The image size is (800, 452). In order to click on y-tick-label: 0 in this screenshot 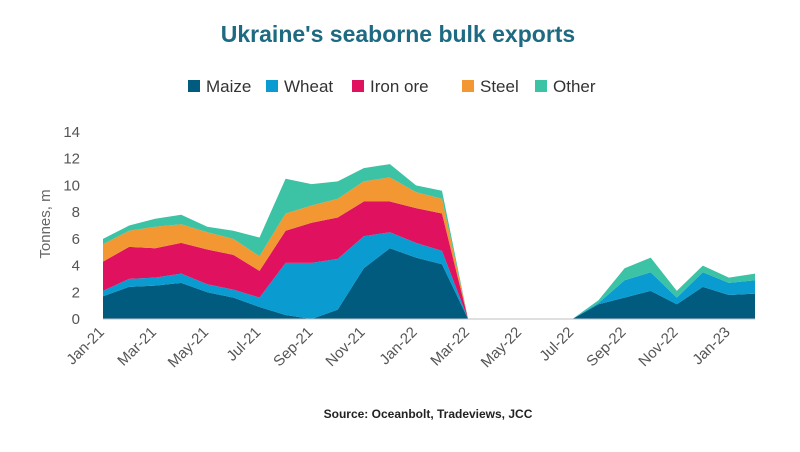, I will do `click(76, 319)`.